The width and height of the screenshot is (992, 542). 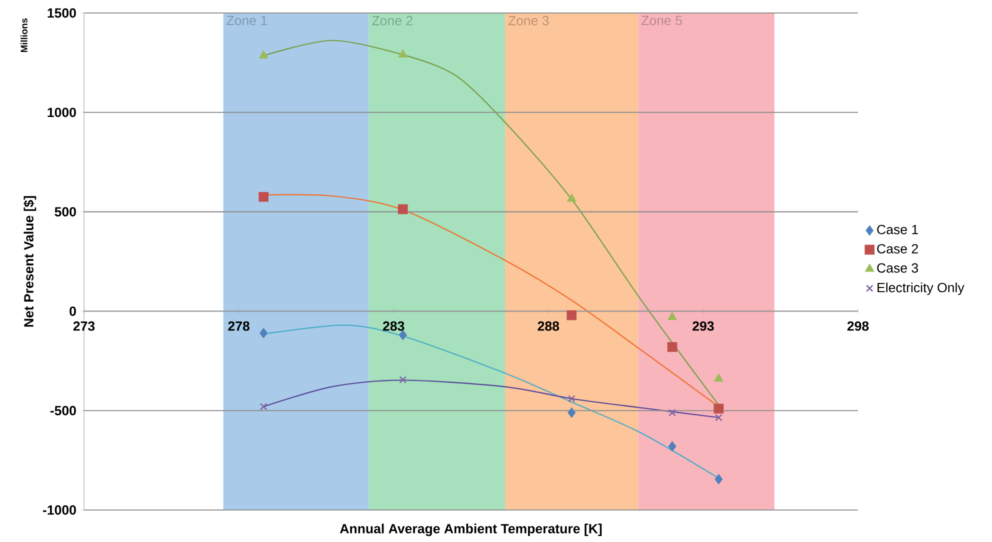 I want to click on x-axis-title: Annual Average Ambient Temperature [K], so click(x=471, y=530).